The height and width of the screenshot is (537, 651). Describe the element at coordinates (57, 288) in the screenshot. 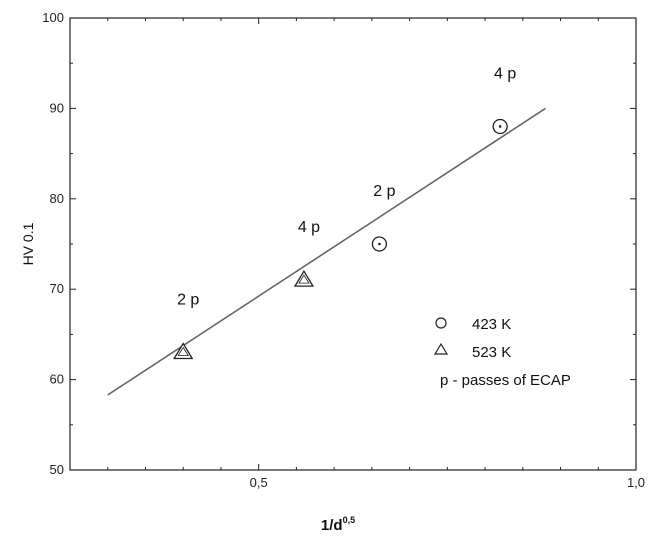

I see `y-tick-label: 70` at that location.